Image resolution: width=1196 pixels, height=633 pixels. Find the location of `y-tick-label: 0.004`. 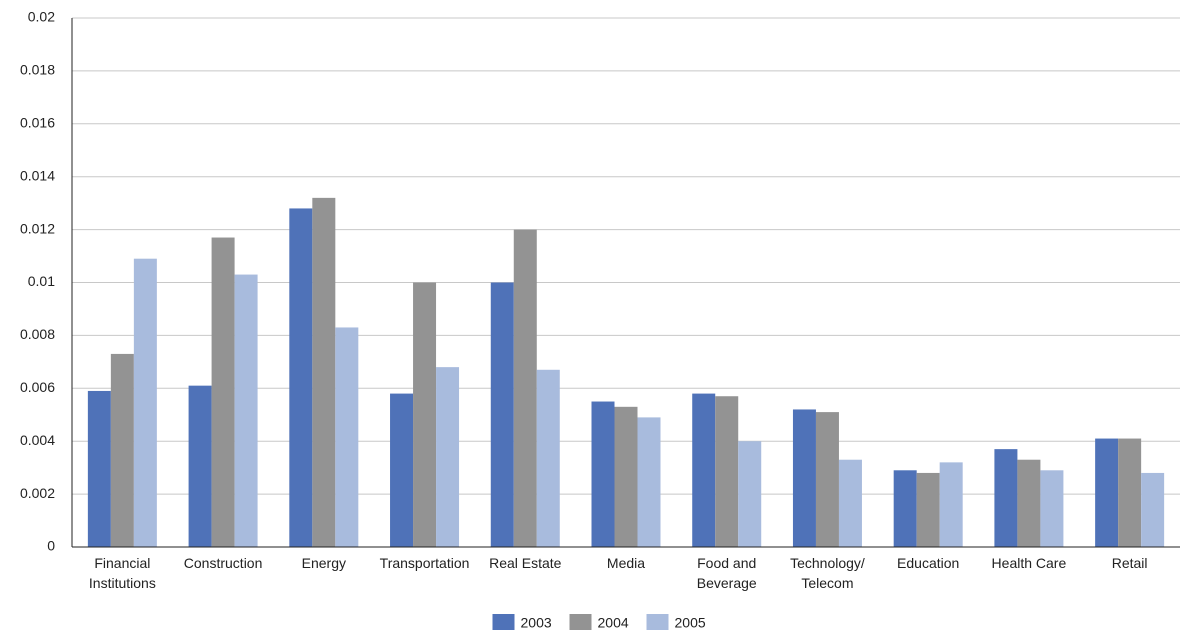

y-tick-label: 0.004 is located at coordinates (37, 440).